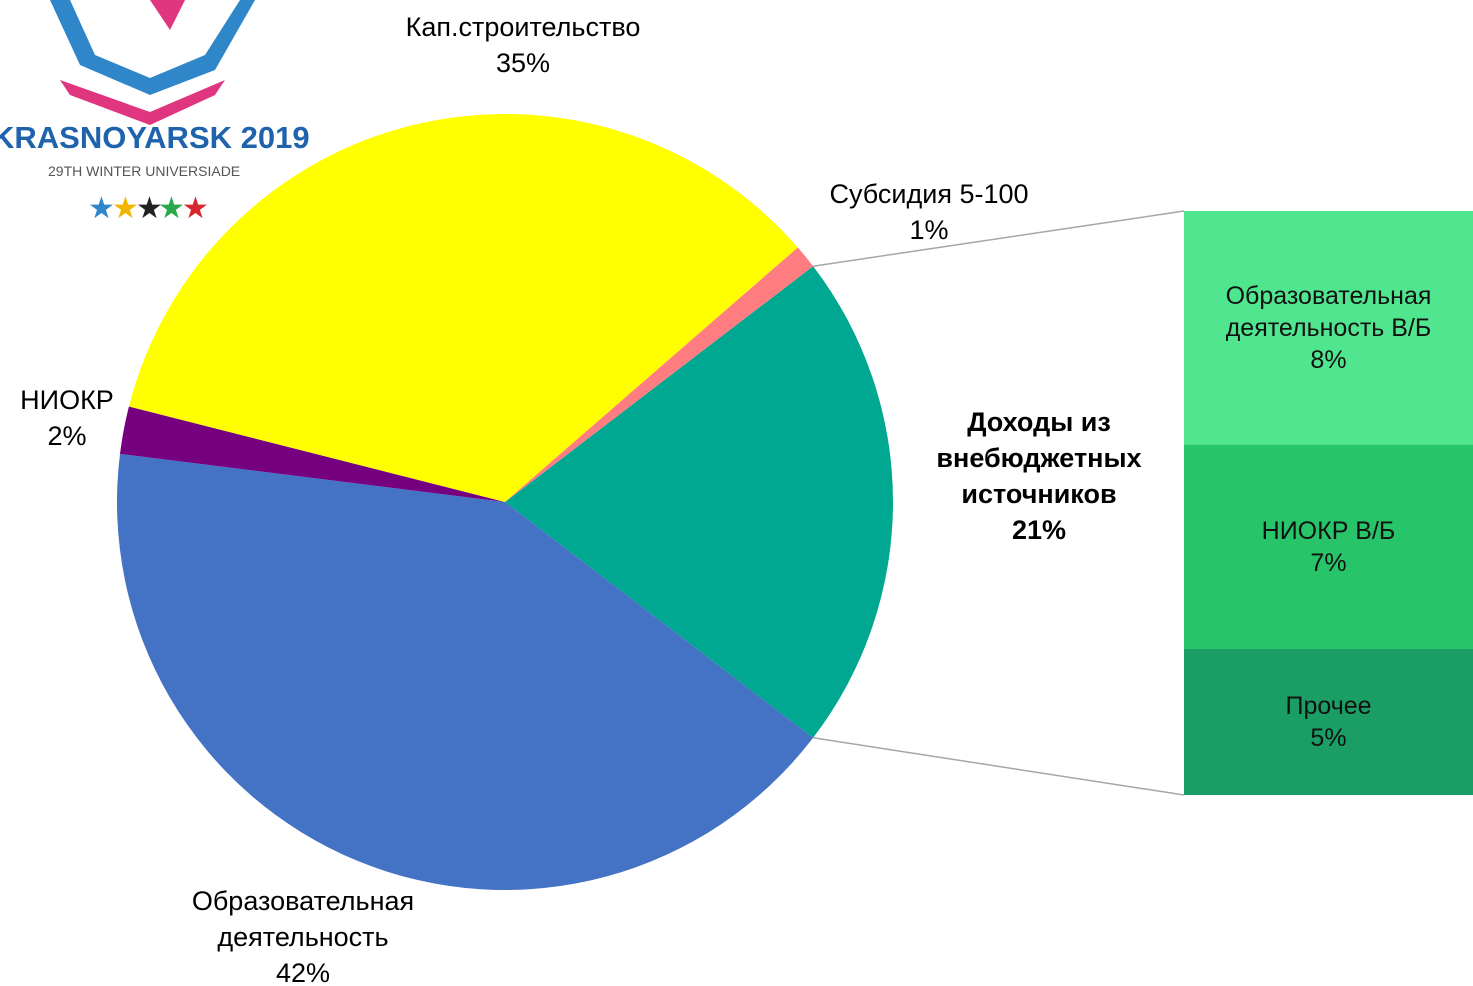 This screenshot has width=1473, height=986. I want to click on pie-value: 21%, so click(1039, 530).